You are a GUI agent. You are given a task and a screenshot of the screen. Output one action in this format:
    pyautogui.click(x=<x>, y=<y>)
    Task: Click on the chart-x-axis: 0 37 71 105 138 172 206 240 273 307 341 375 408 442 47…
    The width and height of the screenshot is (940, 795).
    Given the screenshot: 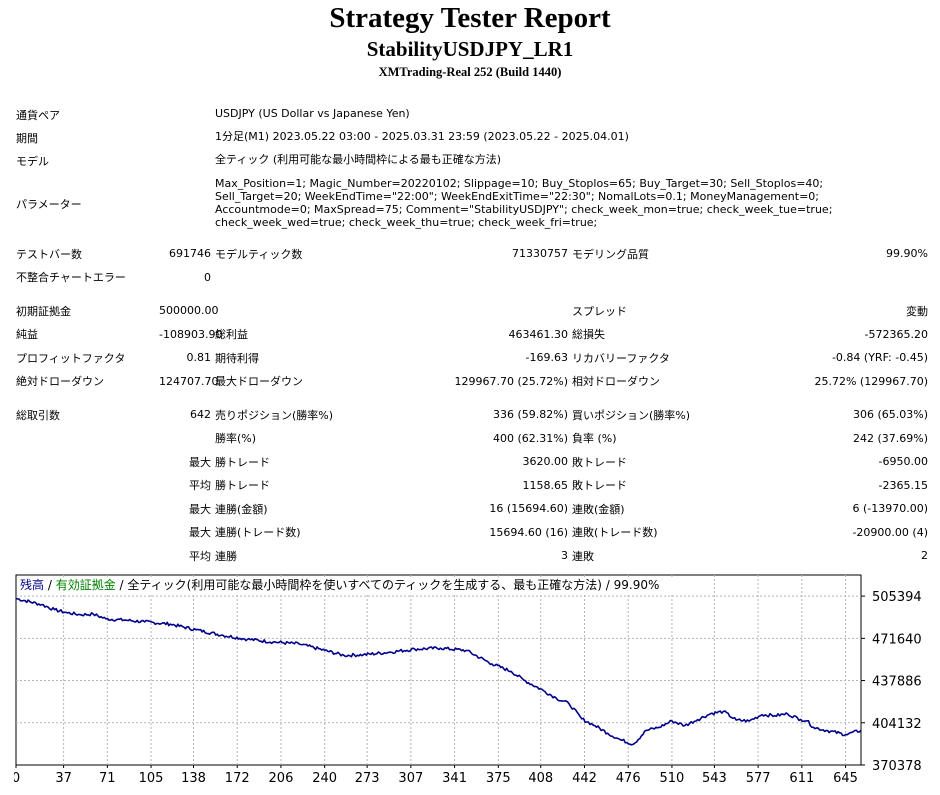 What is the action you would take?
    pyautogui.click(x=436, y=775)
    